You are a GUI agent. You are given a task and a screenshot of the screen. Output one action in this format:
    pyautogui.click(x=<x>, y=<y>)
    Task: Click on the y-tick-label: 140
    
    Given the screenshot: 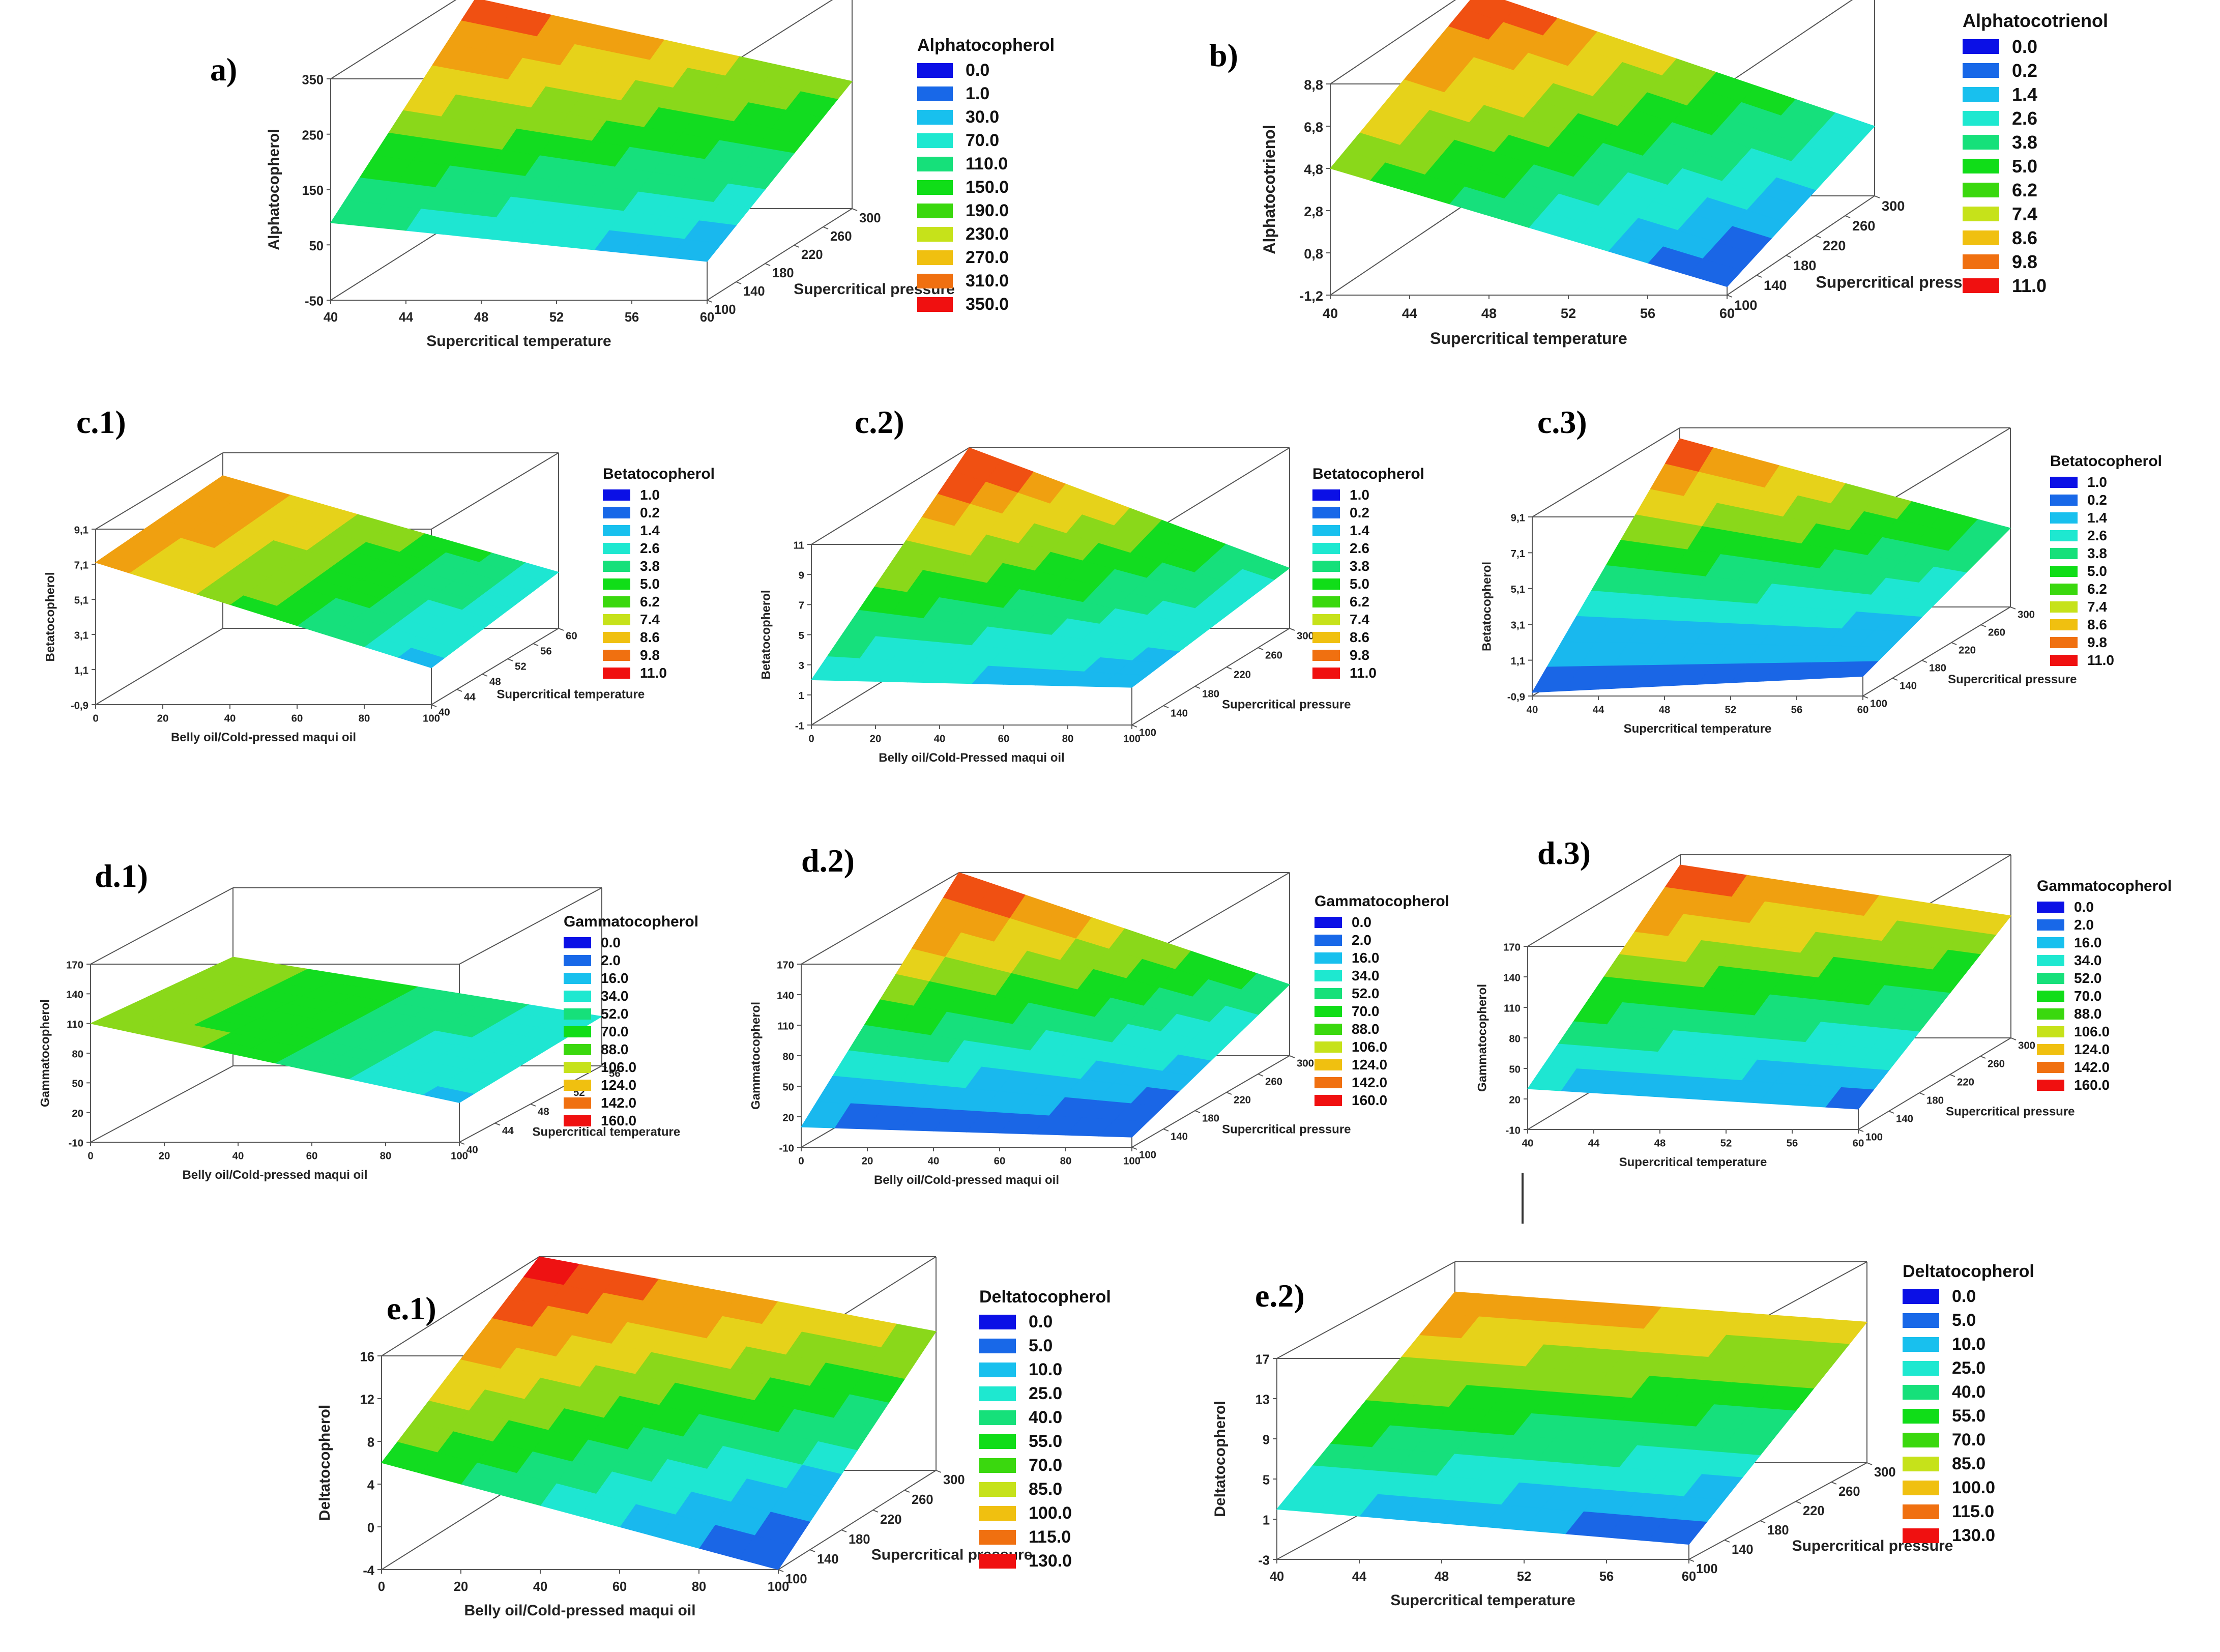 What is the action you would take?
    pyautogui.click(x=1908, y=687)
    